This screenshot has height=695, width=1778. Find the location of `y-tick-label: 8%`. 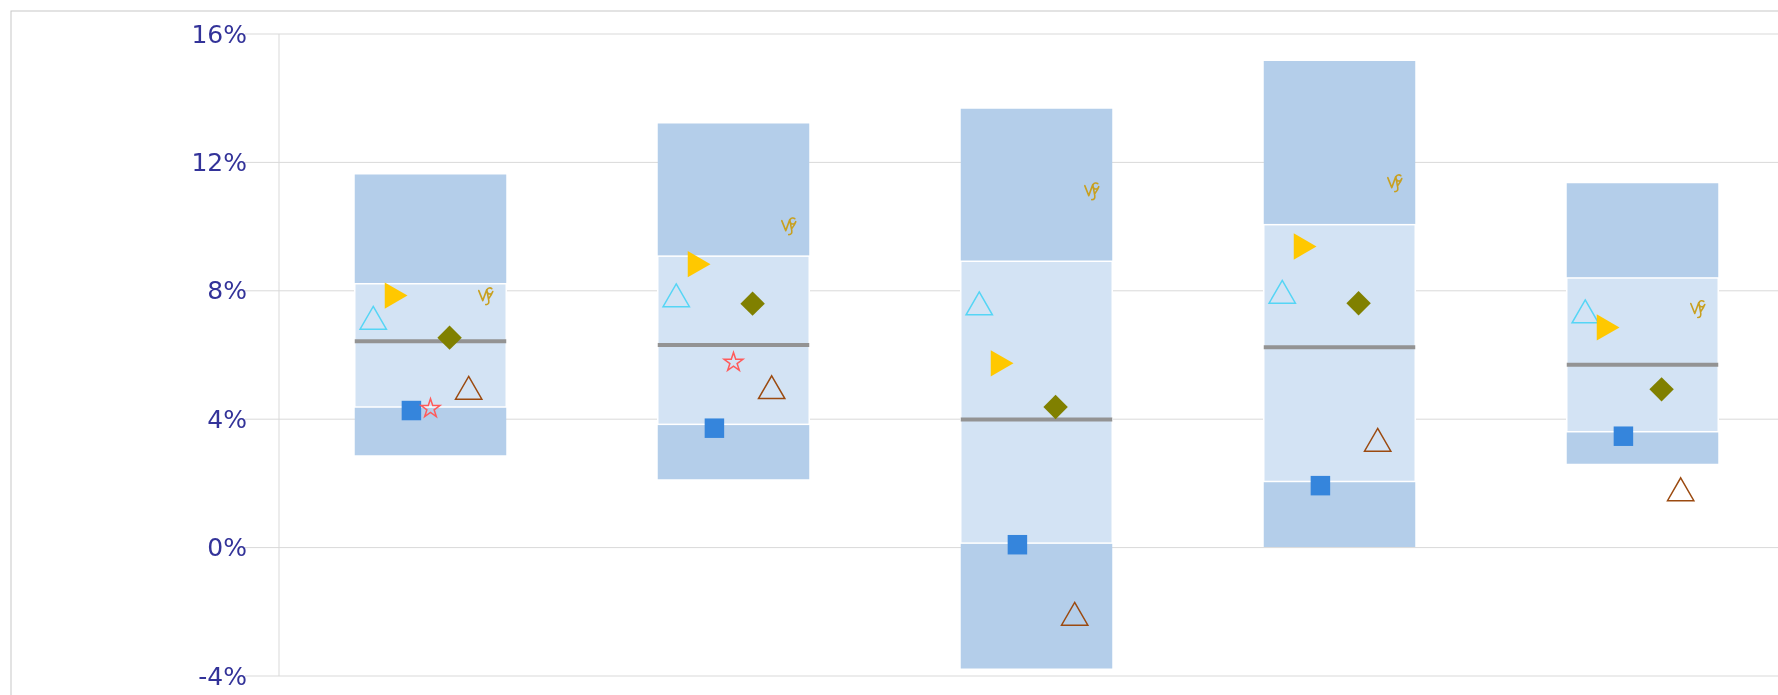

y-tick-label: 8% is located at coordinates (227, 291).